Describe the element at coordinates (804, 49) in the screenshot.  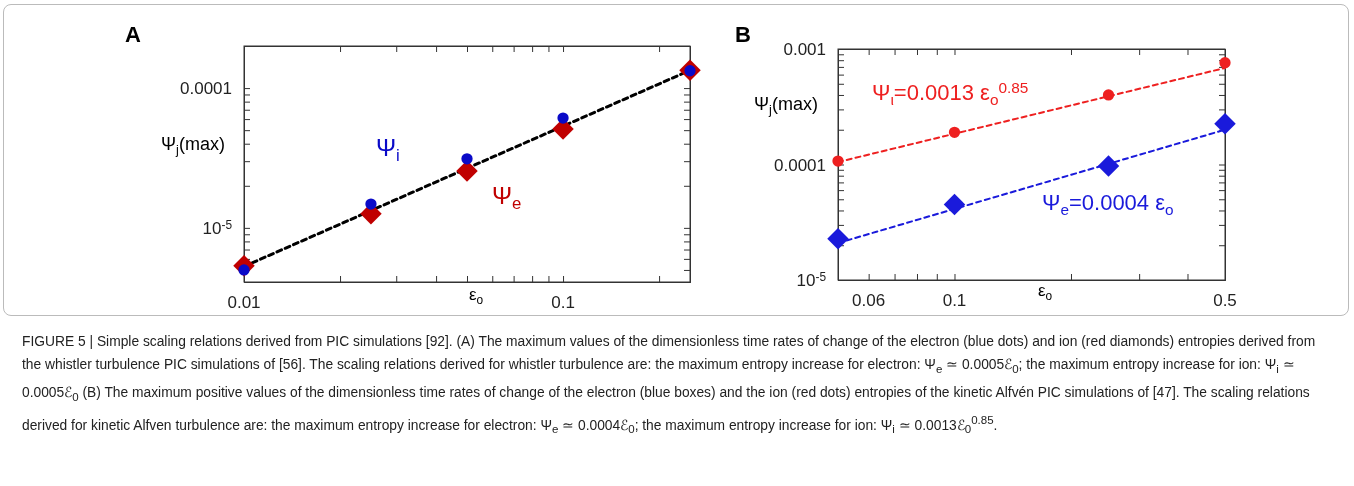
I see `y-tick-label: 0.001` at that location.